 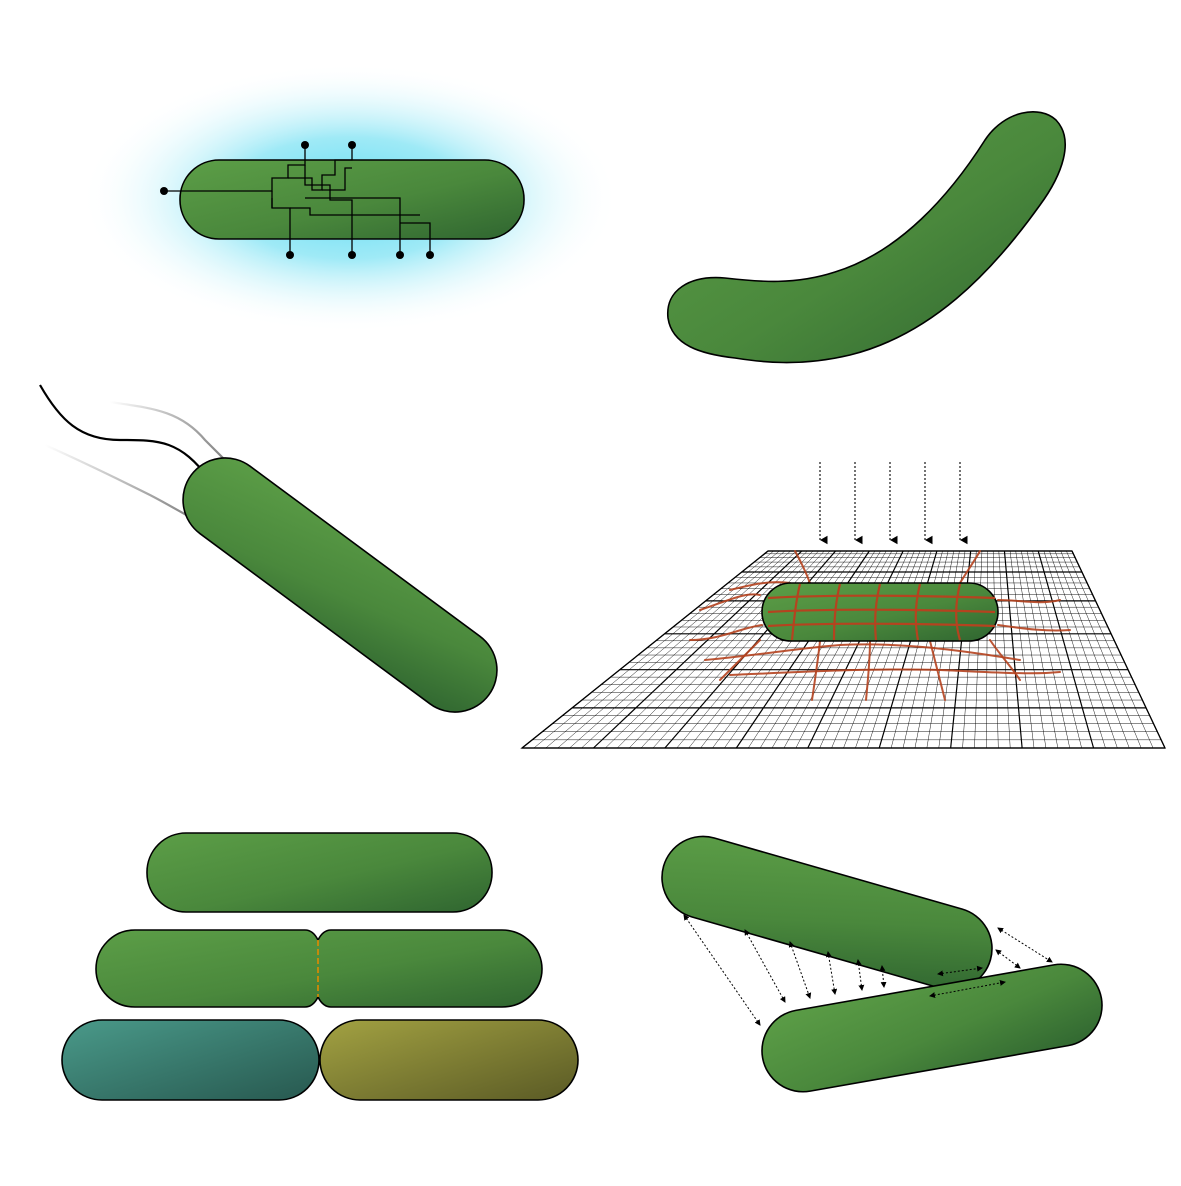 I want to click on interacting-bacteria-panel, so click(x=882, y=964).